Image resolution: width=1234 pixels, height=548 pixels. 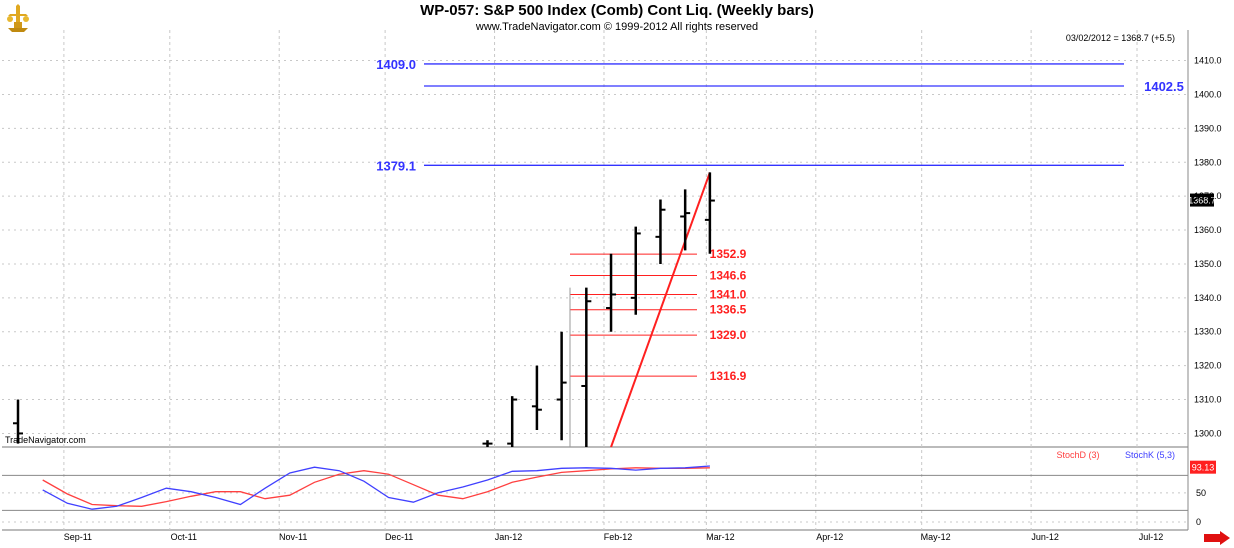 What do you see at coordinates (936, 537) in the screenshot?
I see `x-tick-label: May-12` at bounding box center [936, 537].